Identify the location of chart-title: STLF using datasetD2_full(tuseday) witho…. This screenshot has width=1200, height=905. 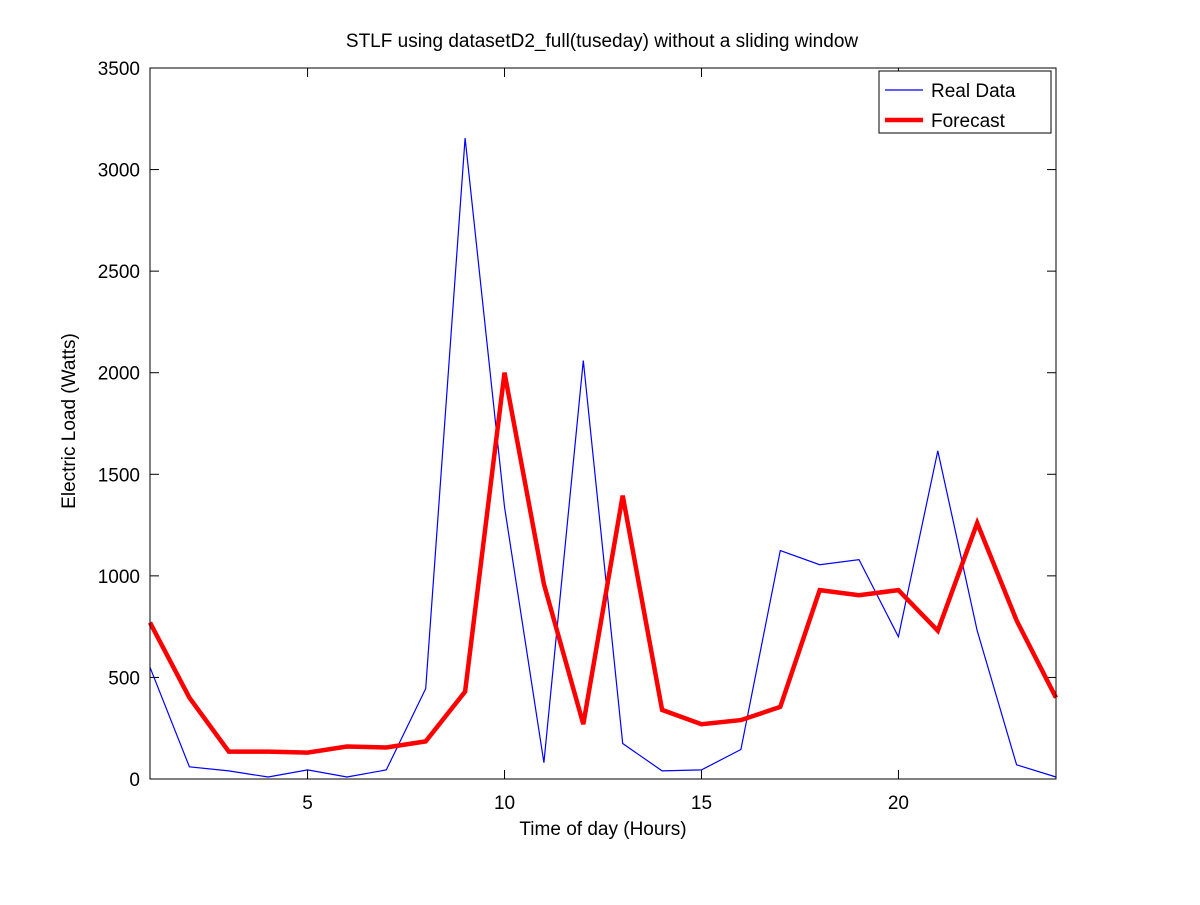
(602, 41).